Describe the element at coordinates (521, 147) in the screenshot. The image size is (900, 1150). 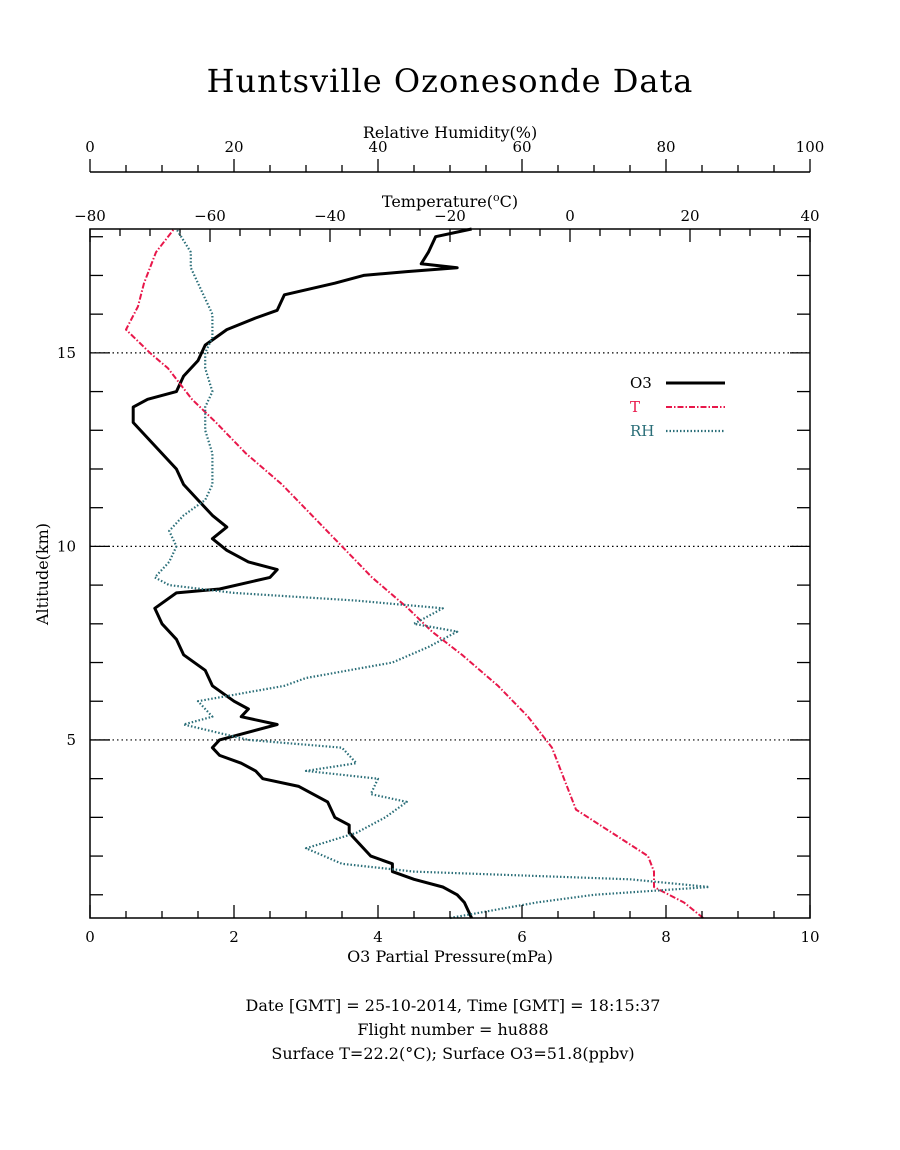
I see `rh-tick-label: 60` at that location.